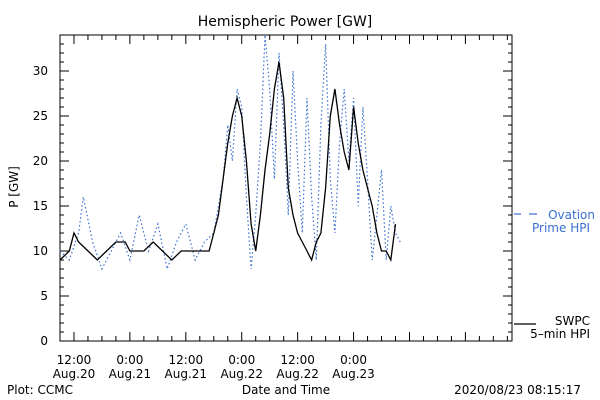  What do you see at coordinates (14, 187) in the screenshot?
I see `y-axis-label: P [GW]` at bounding box center [14, 187].